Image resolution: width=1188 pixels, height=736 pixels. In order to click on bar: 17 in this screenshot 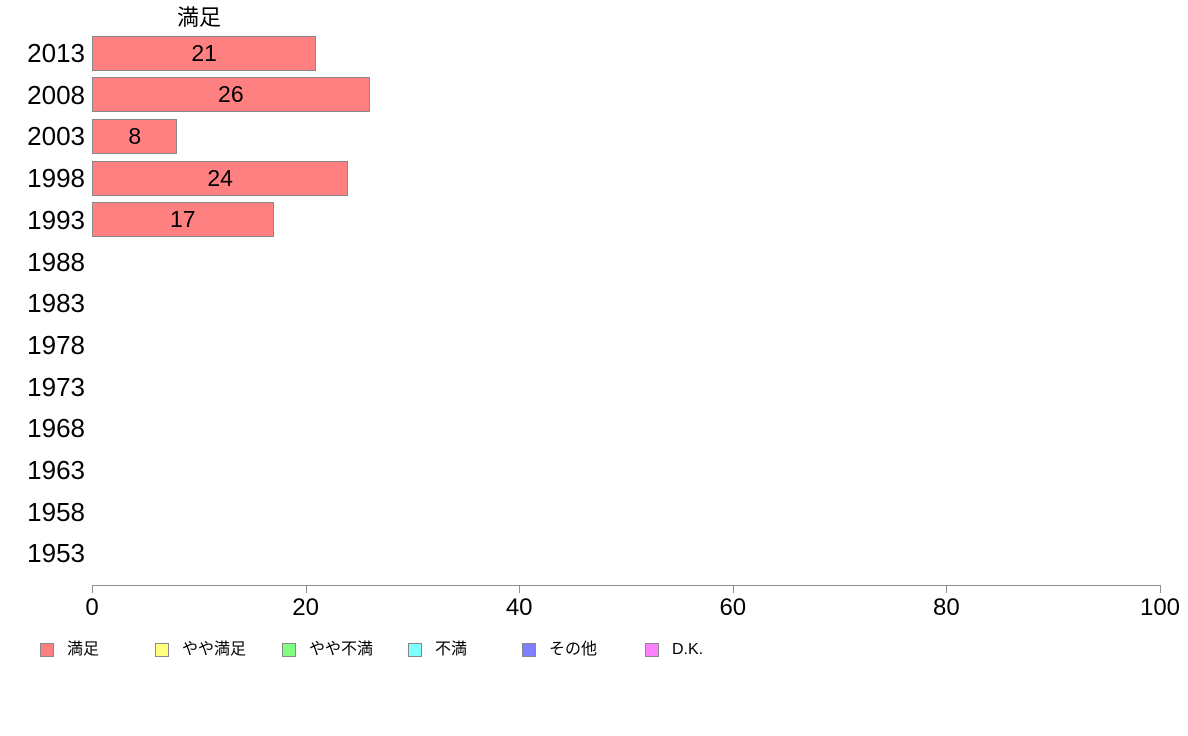, I will do `click(183, 220)`.